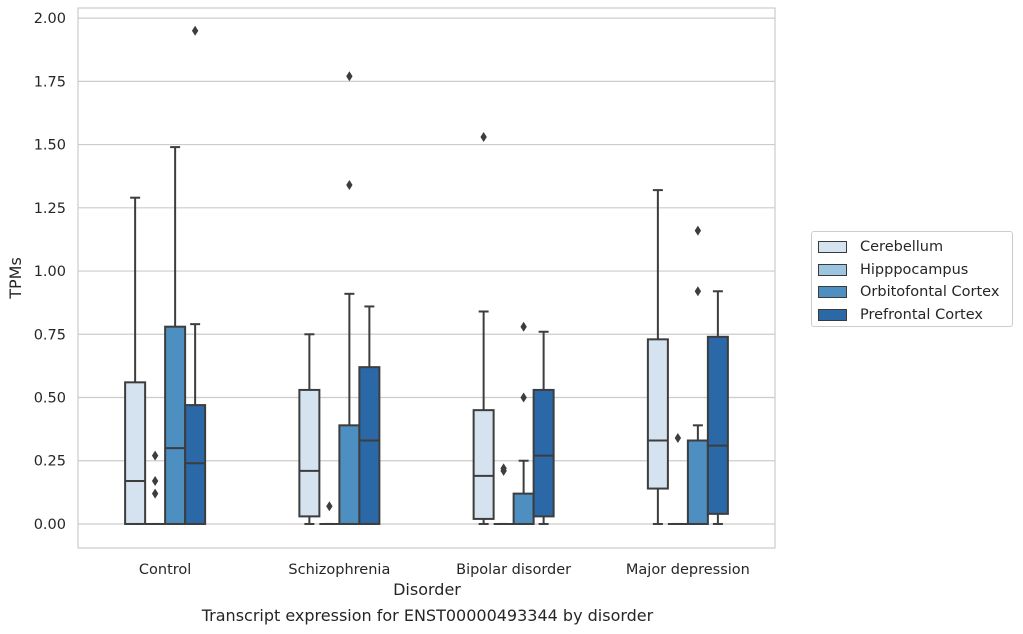  What do you see at coordinates (50, 209) in the screenshot?
I see `y-tick-label: 1.25` at bounding box center [50, 209].